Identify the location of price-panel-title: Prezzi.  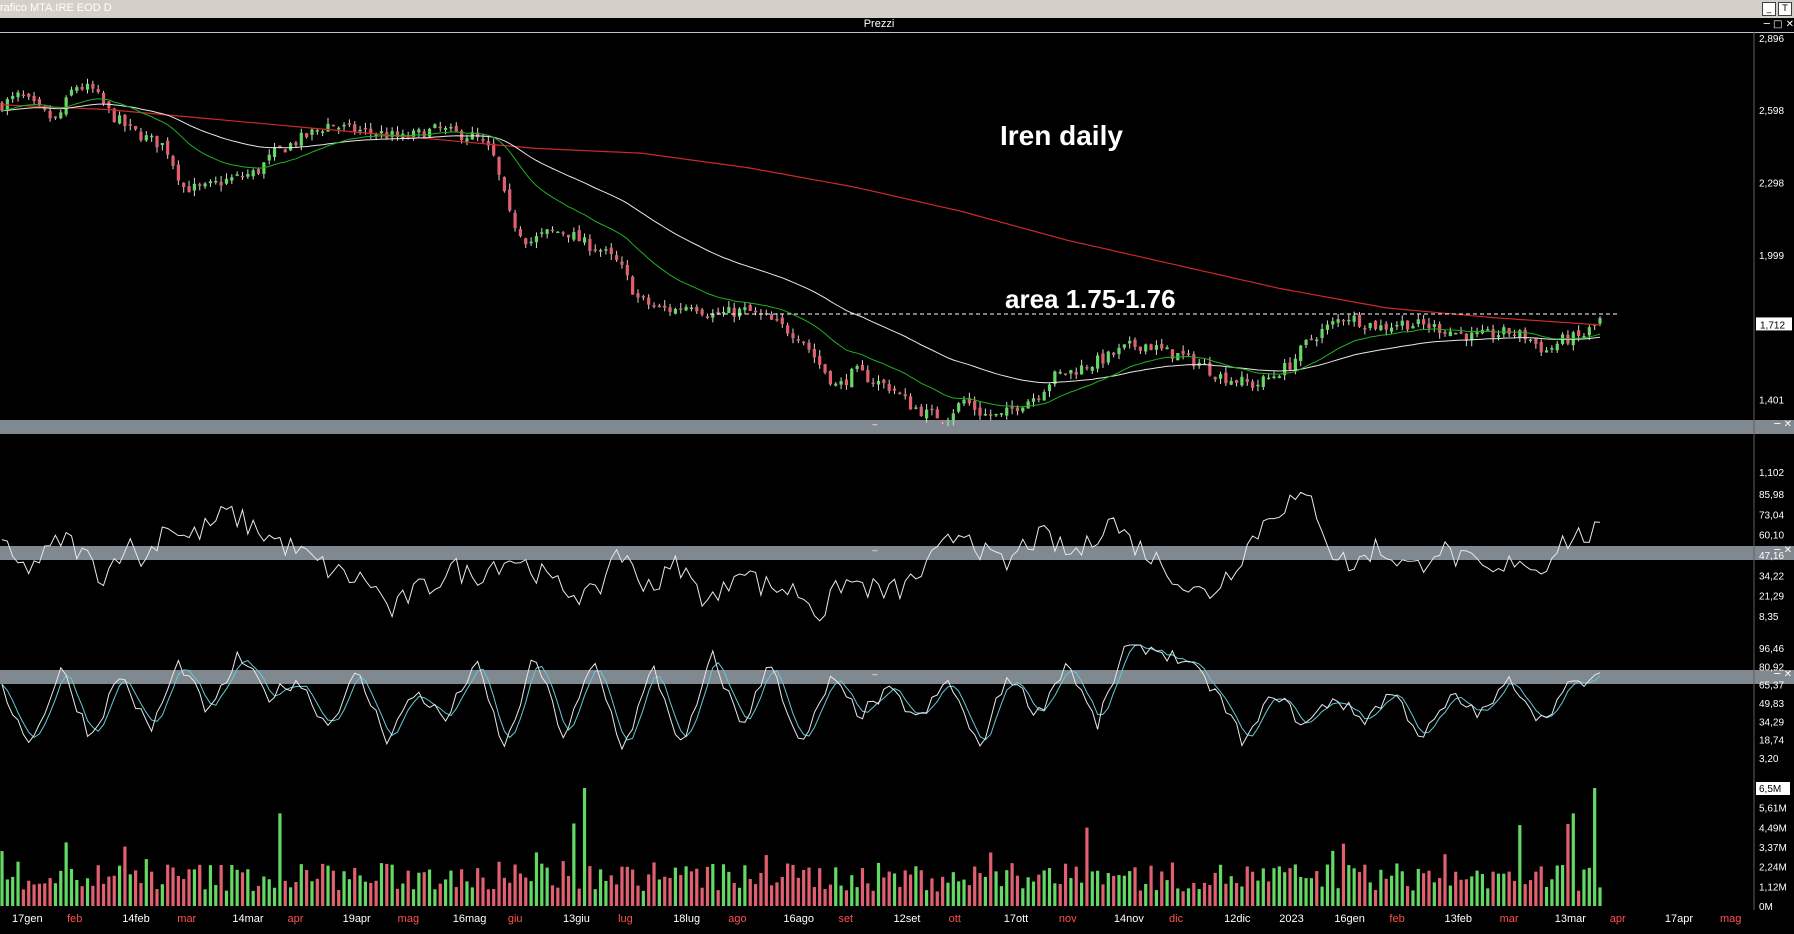
(879, 24).